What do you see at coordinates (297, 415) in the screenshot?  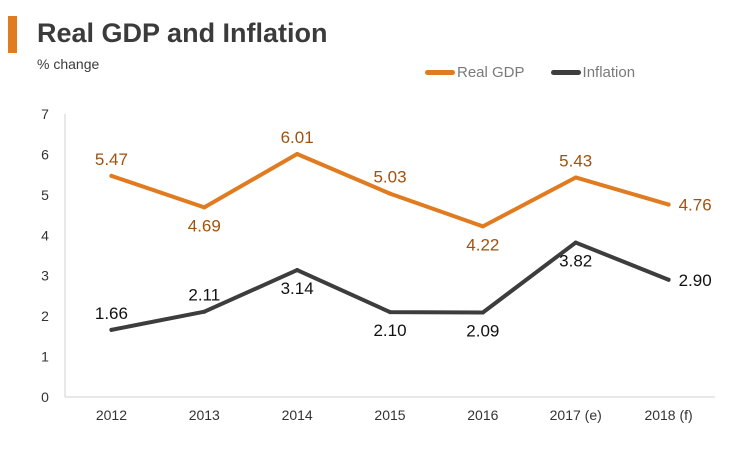 I see `x-tick-label: 2014` at bounding box center [297, 415].